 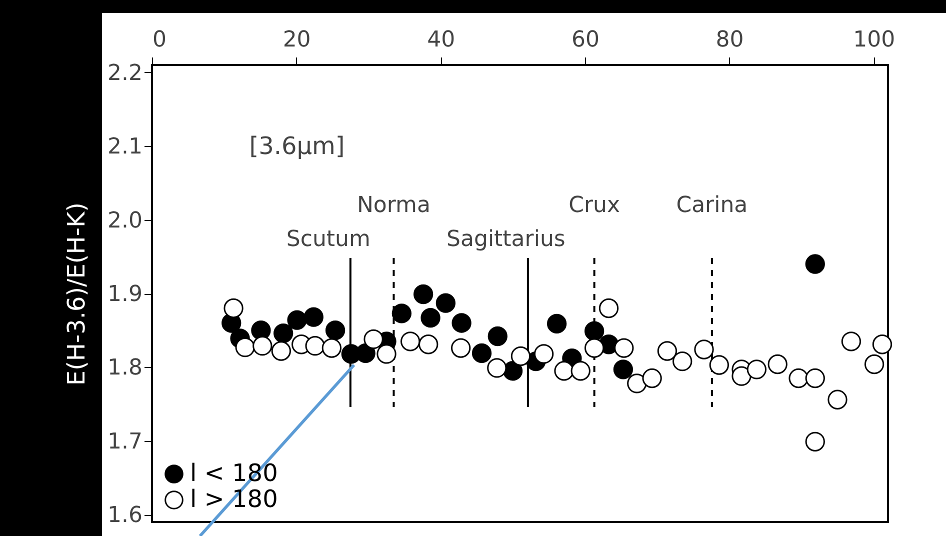 I want to click on x-tick-label: 60, so click(x=585, y=40).